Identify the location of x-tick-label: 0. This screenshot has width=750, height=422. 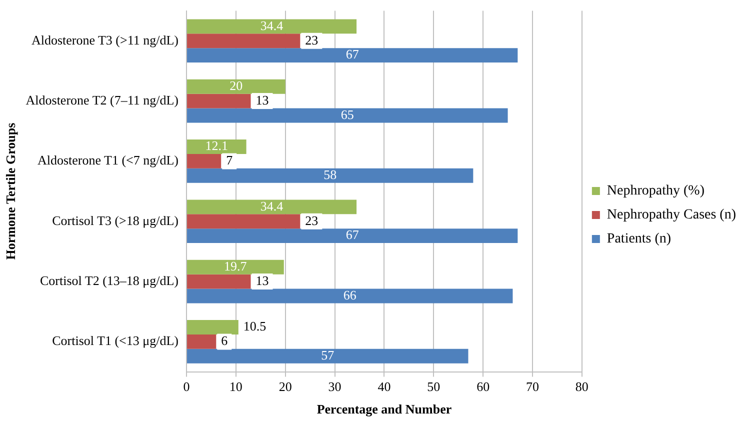
(186, 386).